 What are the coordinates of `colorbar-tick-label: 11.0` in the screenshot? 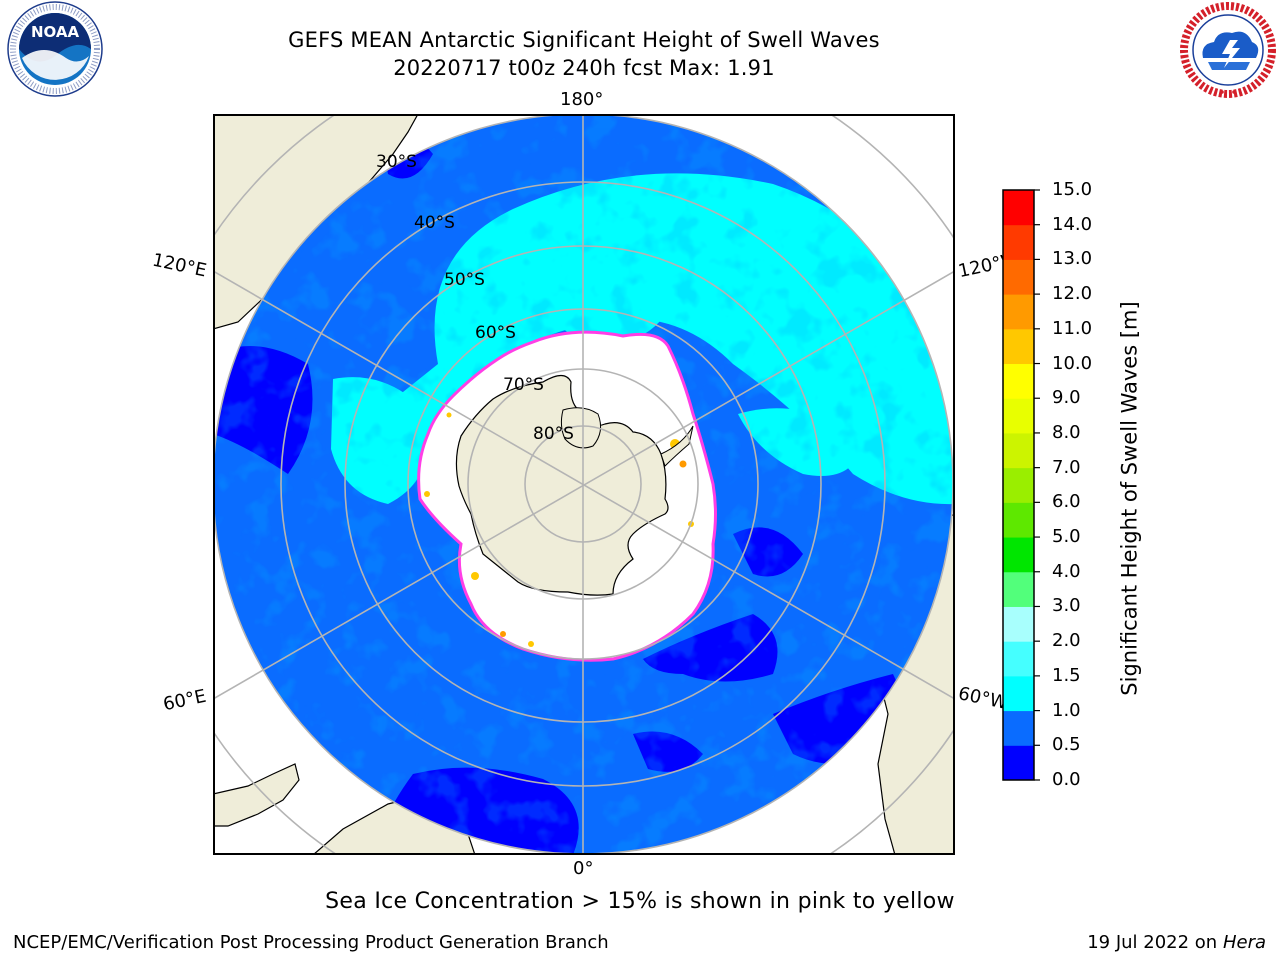 It's located at (1072, 328).